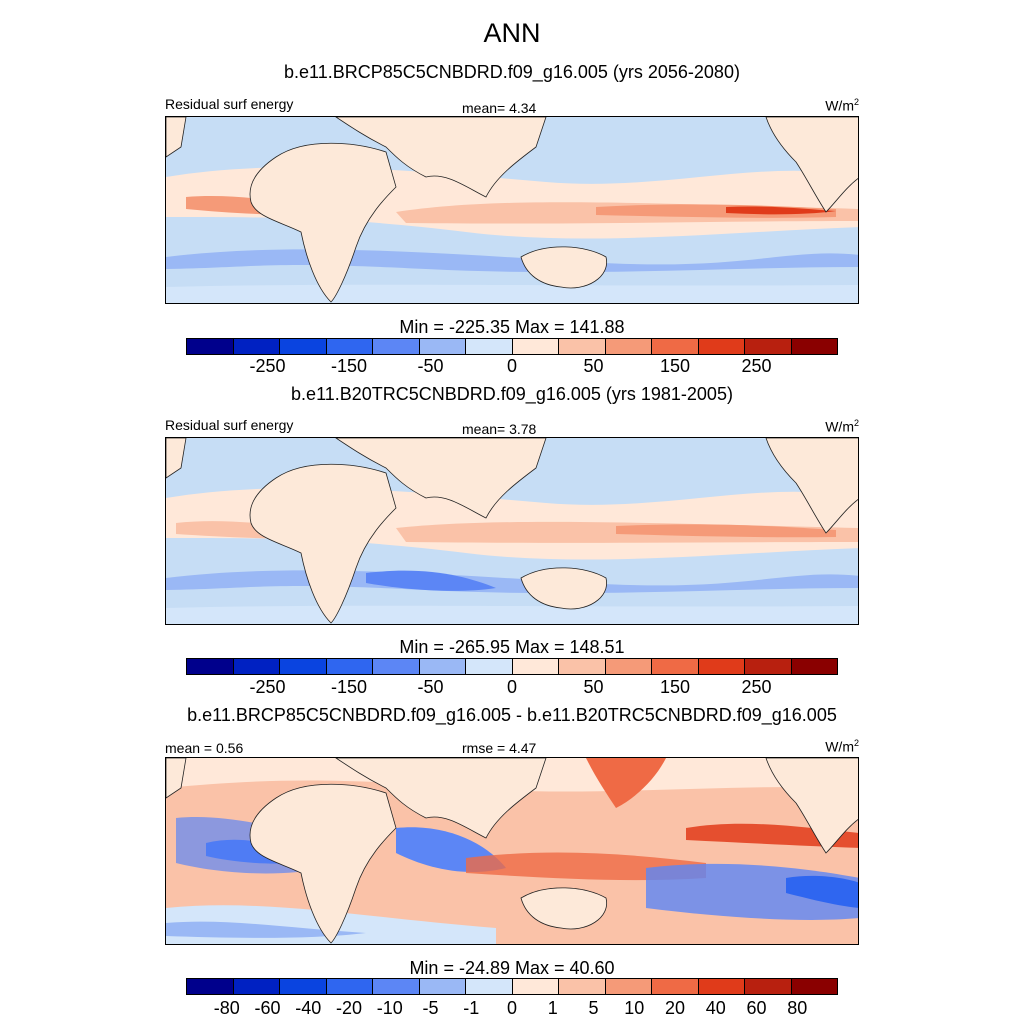 This screenshot has width=1024, height=1024. I want to click on panel-3-mean-label: mean = 0.56, so click(204, 748).